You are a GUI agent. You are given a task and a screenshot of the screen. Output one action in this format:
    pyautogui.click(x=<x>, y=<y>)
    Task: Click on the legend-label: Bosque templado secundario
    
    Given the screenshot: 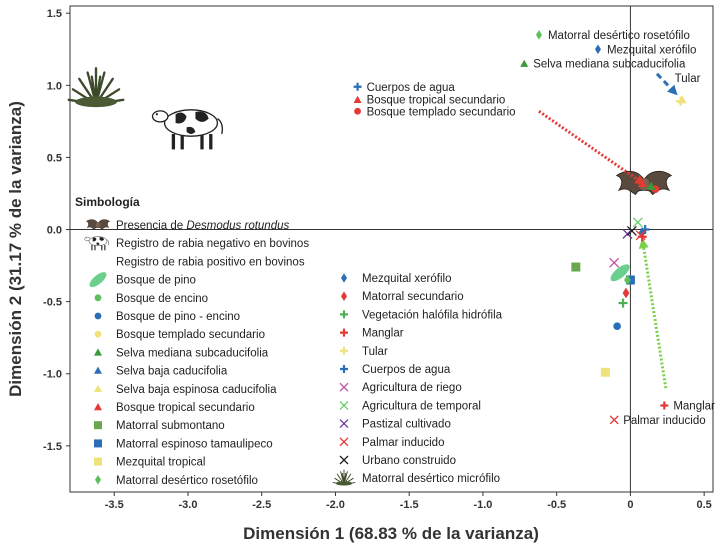 What is the action you would take?
    pyautogui.click(x=190, y=335)
    